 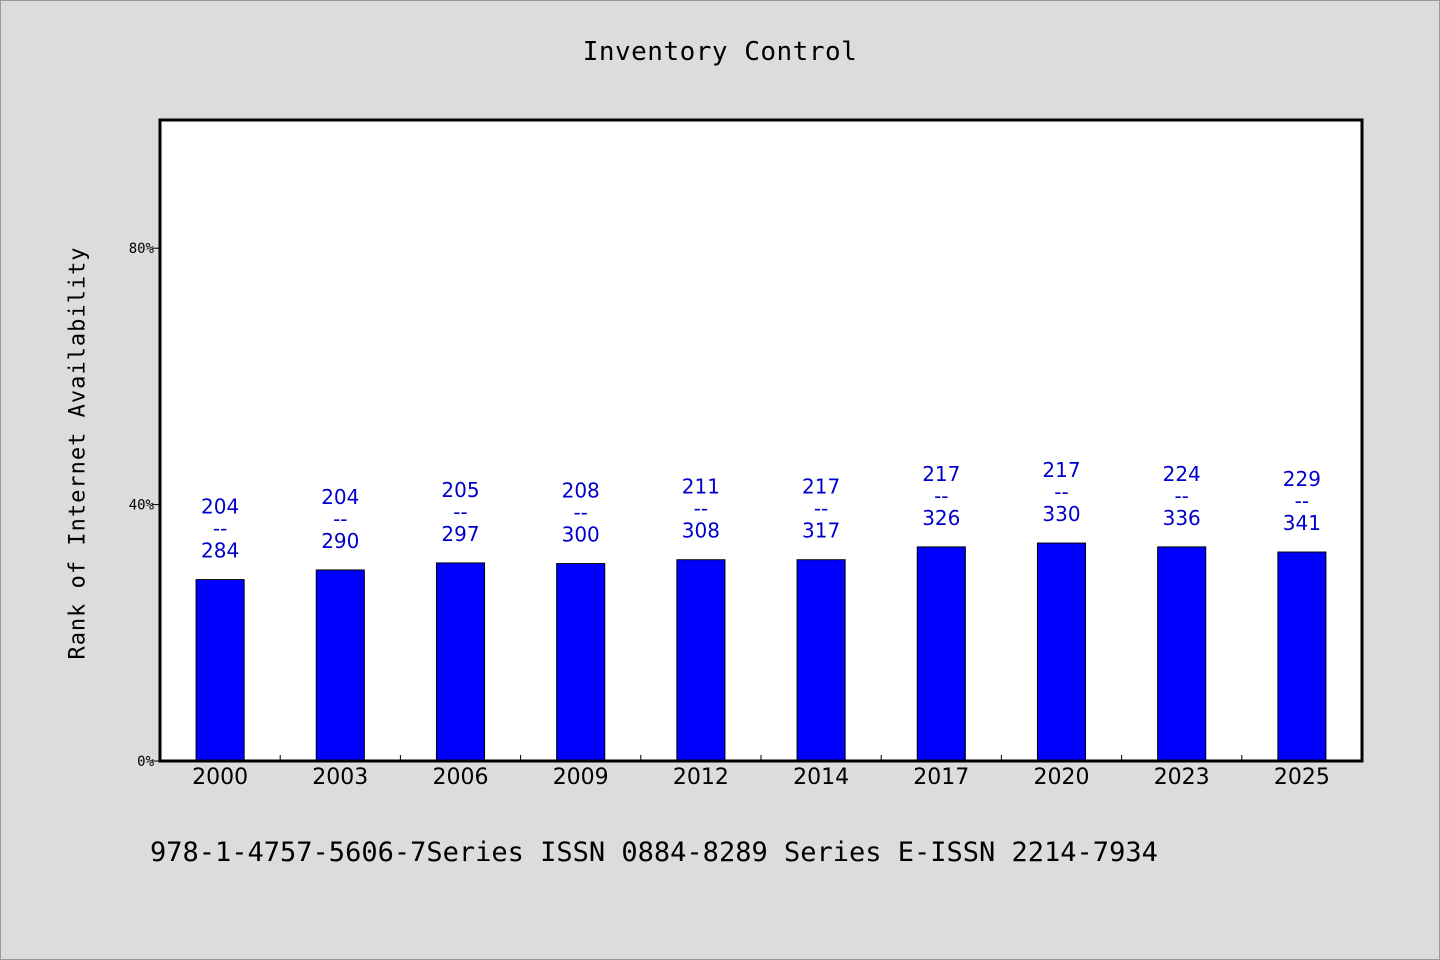 What do you see at coordinates (1182, 518) in the screenshot?
I see `bar-data-label: 336` at bounding box center [1182, 518].